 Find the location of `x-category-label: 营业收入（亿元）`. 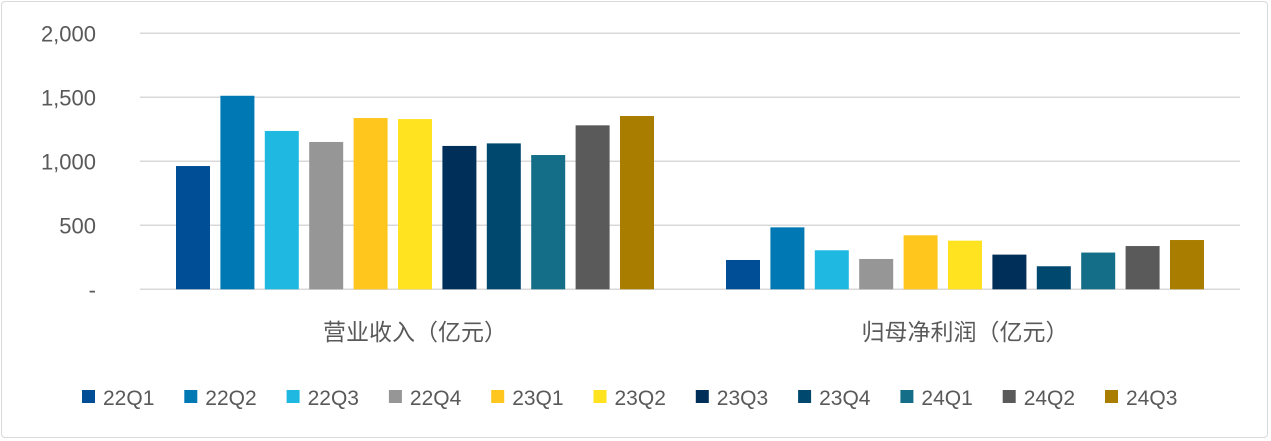

x-category-label: 营业收入（亿元） is located at coordinates (415, 332).